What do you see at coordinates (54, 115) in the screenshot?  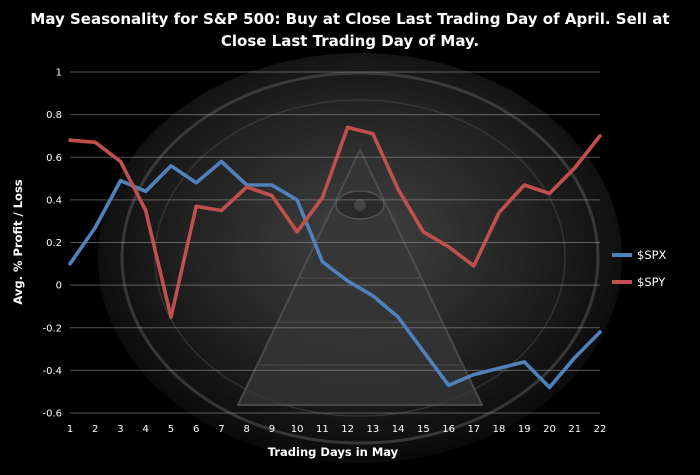 I see `y-tick-label: 0.8` at bounding box center [54, 115].